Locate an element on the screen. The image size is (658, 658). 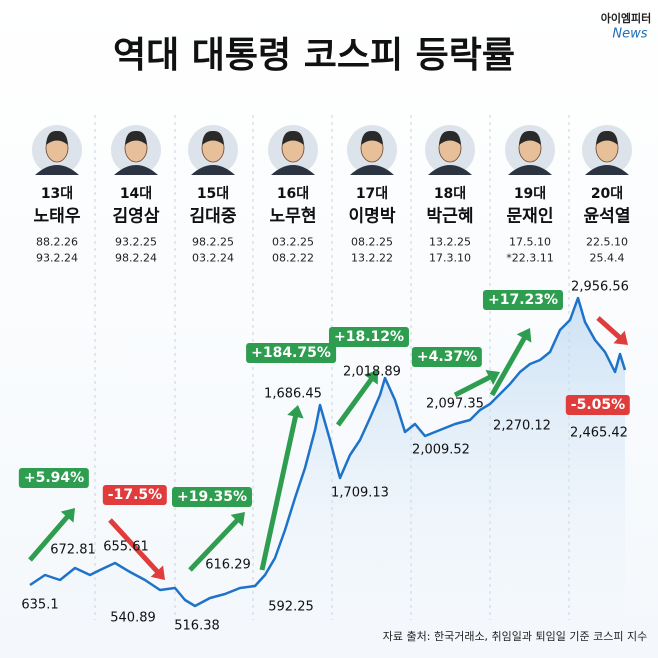
change-label: +17.23% is located at coordinates (523, 300).